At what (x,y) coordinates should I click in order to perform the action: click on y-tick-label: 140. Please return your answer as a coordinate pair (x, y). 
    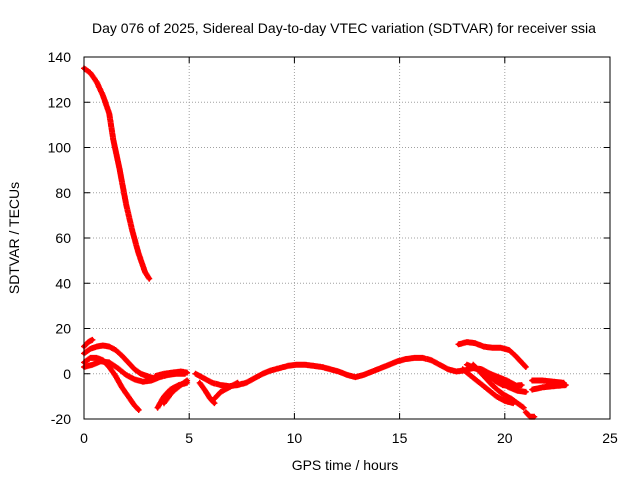
    Looking at the image, I should click on (60, 57).